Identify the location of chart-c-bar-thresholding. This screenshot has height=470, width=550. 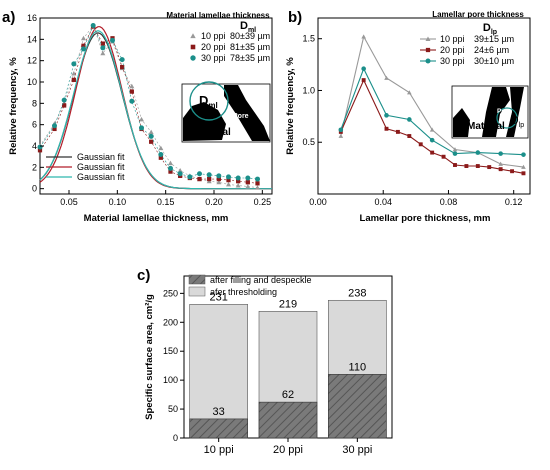
(218, 371).